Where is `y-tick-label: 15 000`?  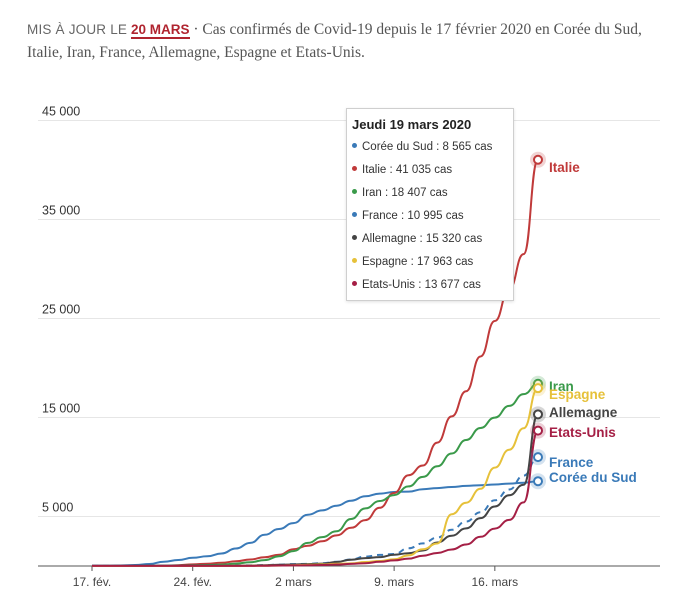
y-tick-label: 15 000 is located at coordinates (61, 409).